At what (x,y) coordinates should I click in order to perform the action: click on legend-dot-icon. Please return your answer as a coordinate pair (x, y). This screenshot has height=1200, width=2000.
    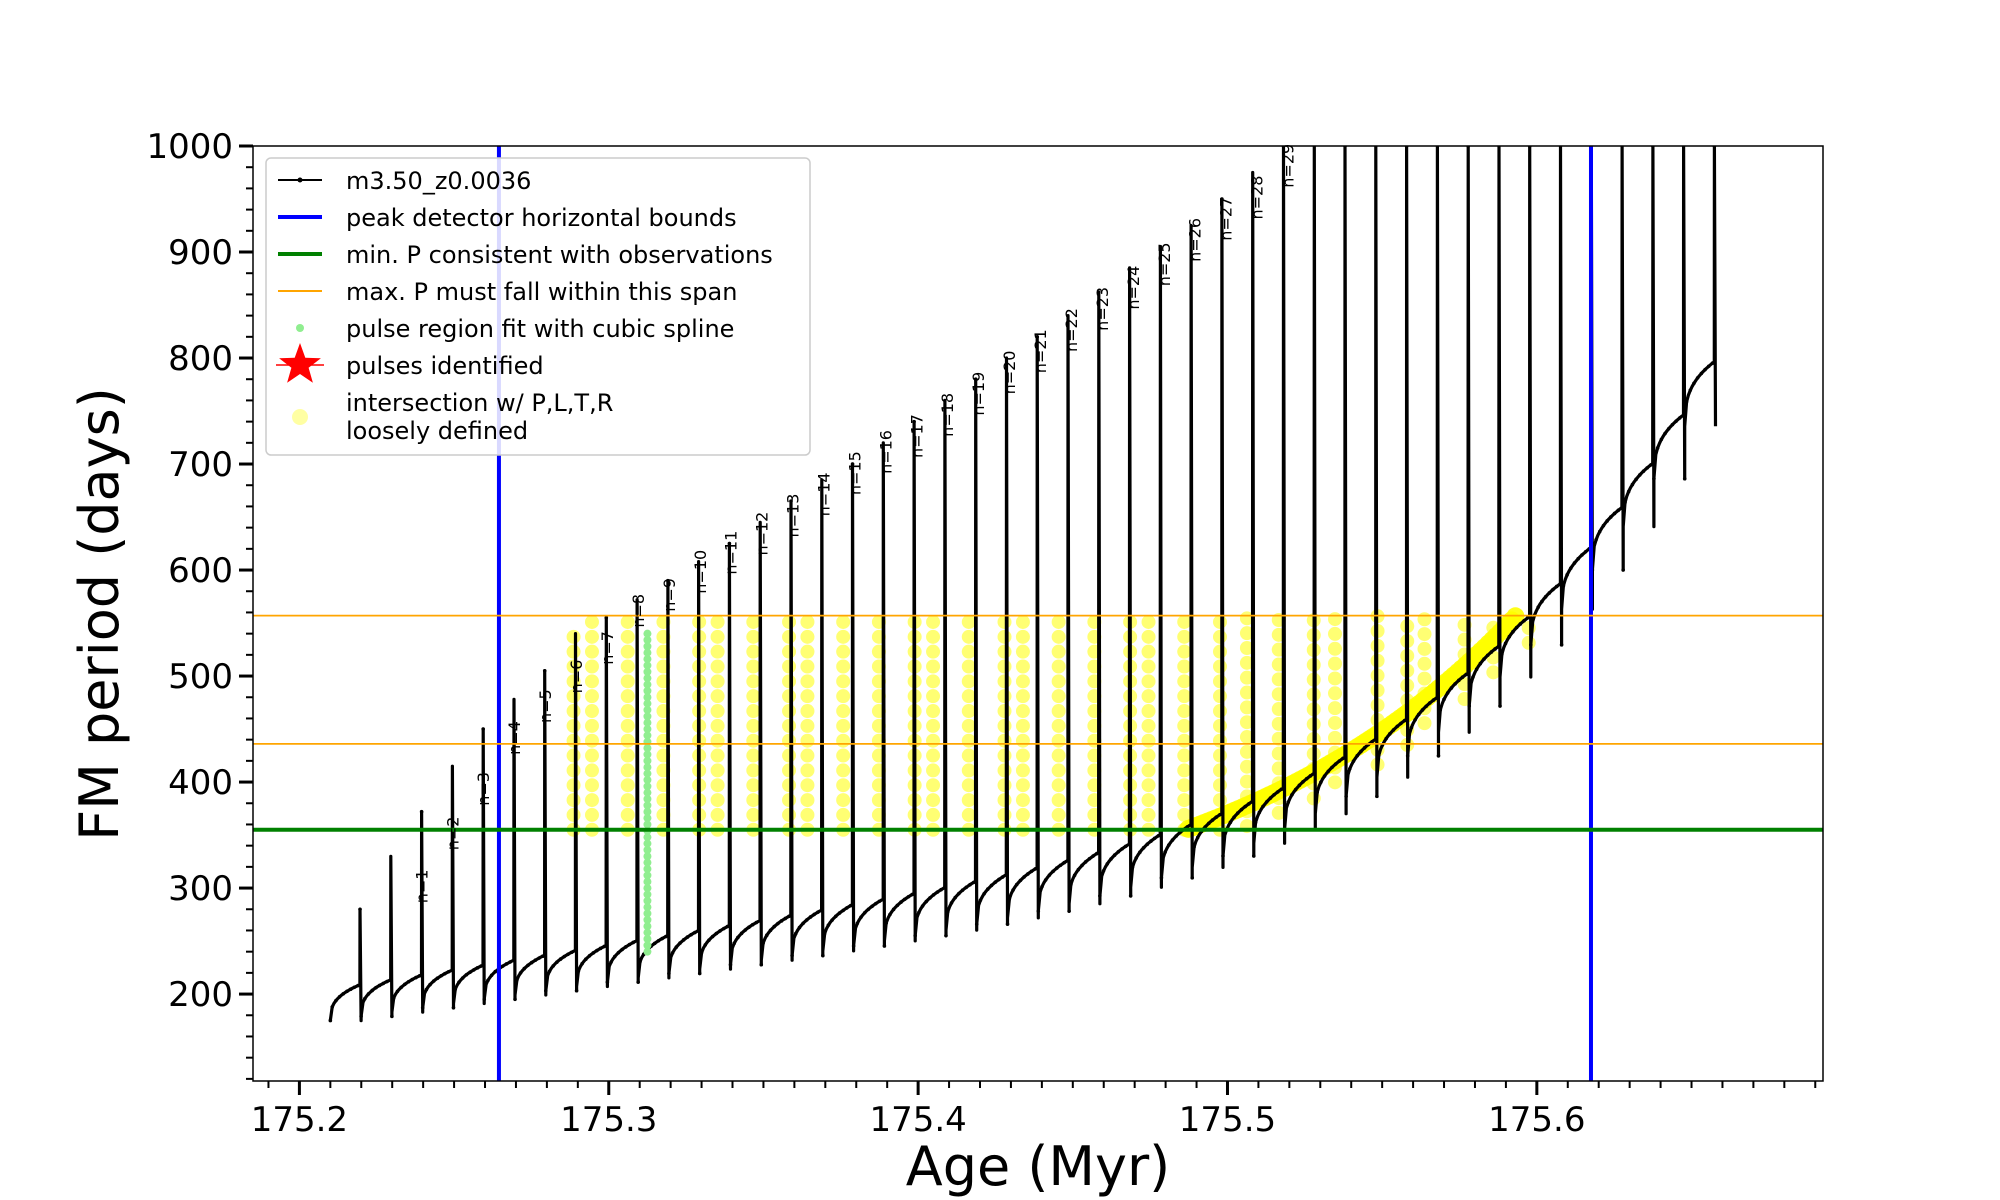
    Looking at the image, I should click on (300, 328).